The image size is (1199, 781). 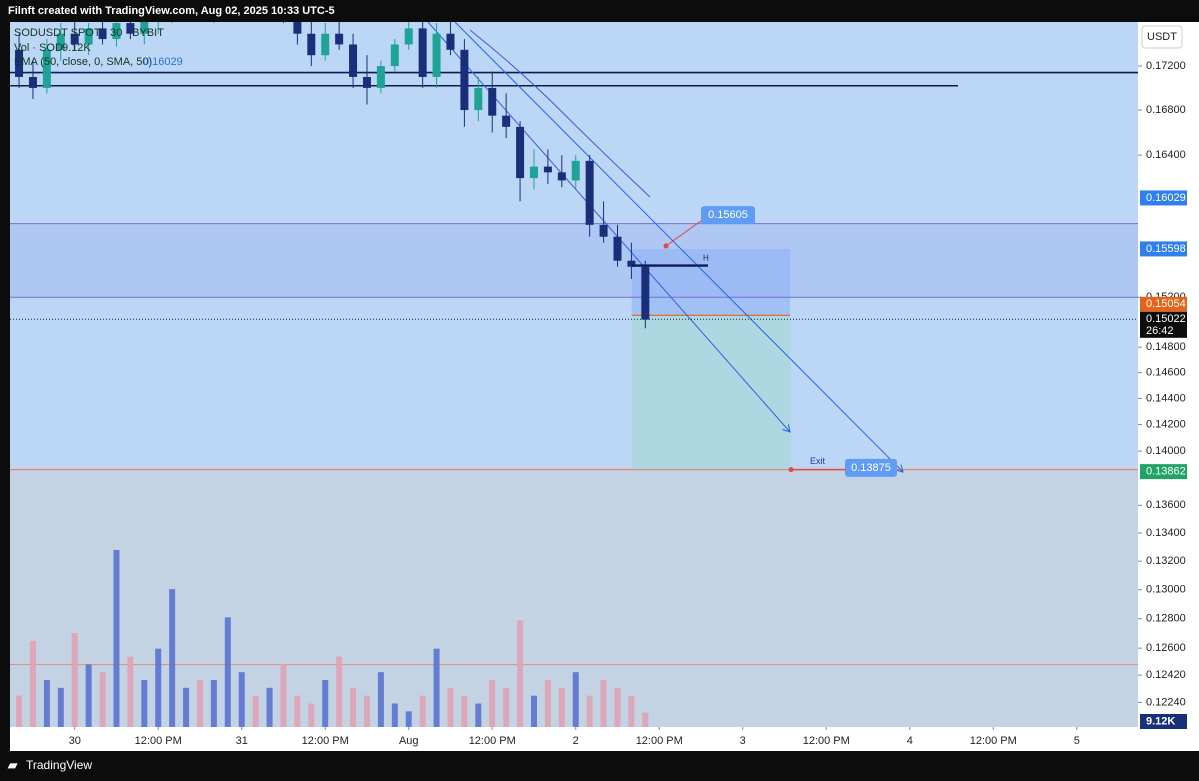 What do you see at coordinates (38, 48) in the screenshot?
I see `legend-volume: Vol · SOD` at bounding box center [38, 48].